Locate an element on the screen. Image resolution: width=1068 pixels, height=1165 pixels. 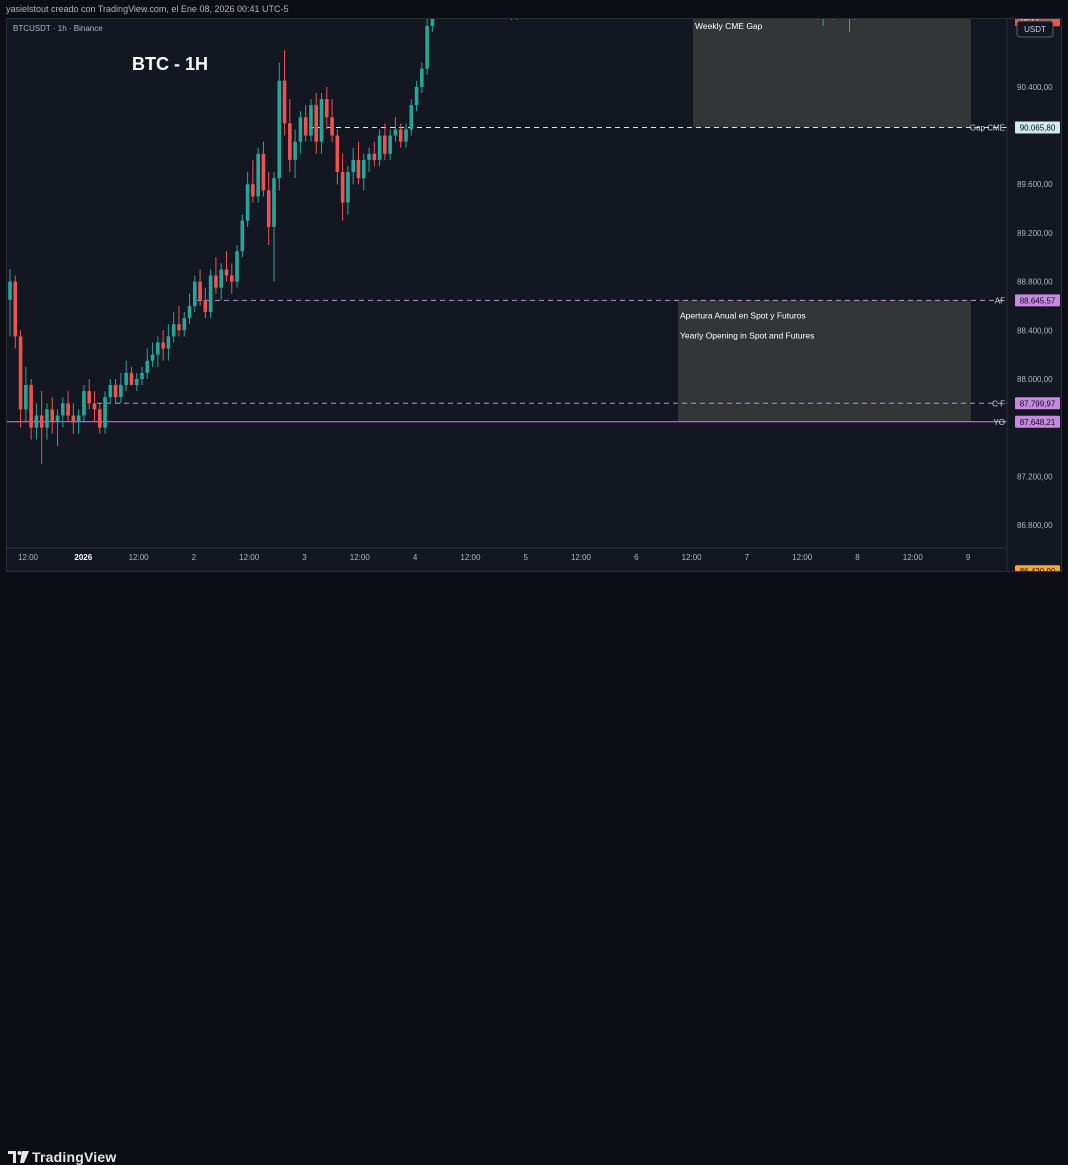
tradingview-brand: TradingView is located at coordinates (74, 1157).